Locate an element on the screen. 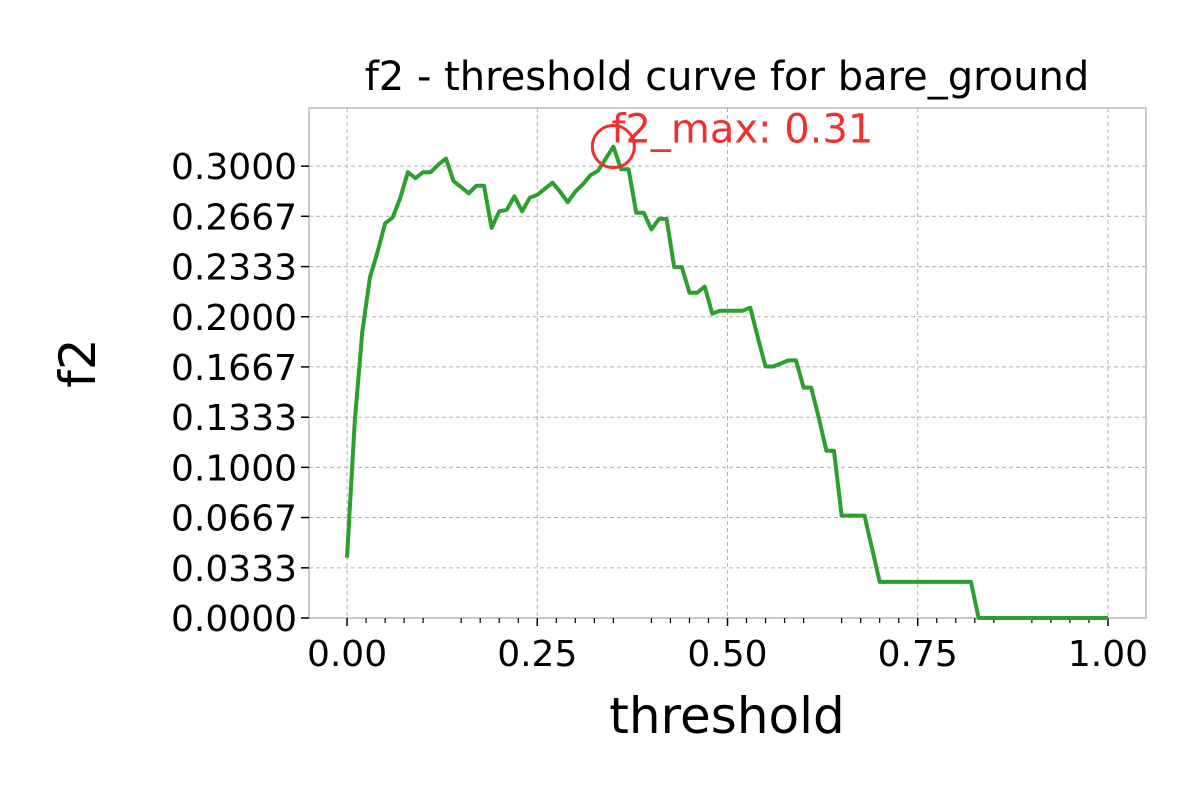 The height and width of the screenshot is (800, 1200). y-tick-label: 0.2000 is located at coordinates (234, 318).